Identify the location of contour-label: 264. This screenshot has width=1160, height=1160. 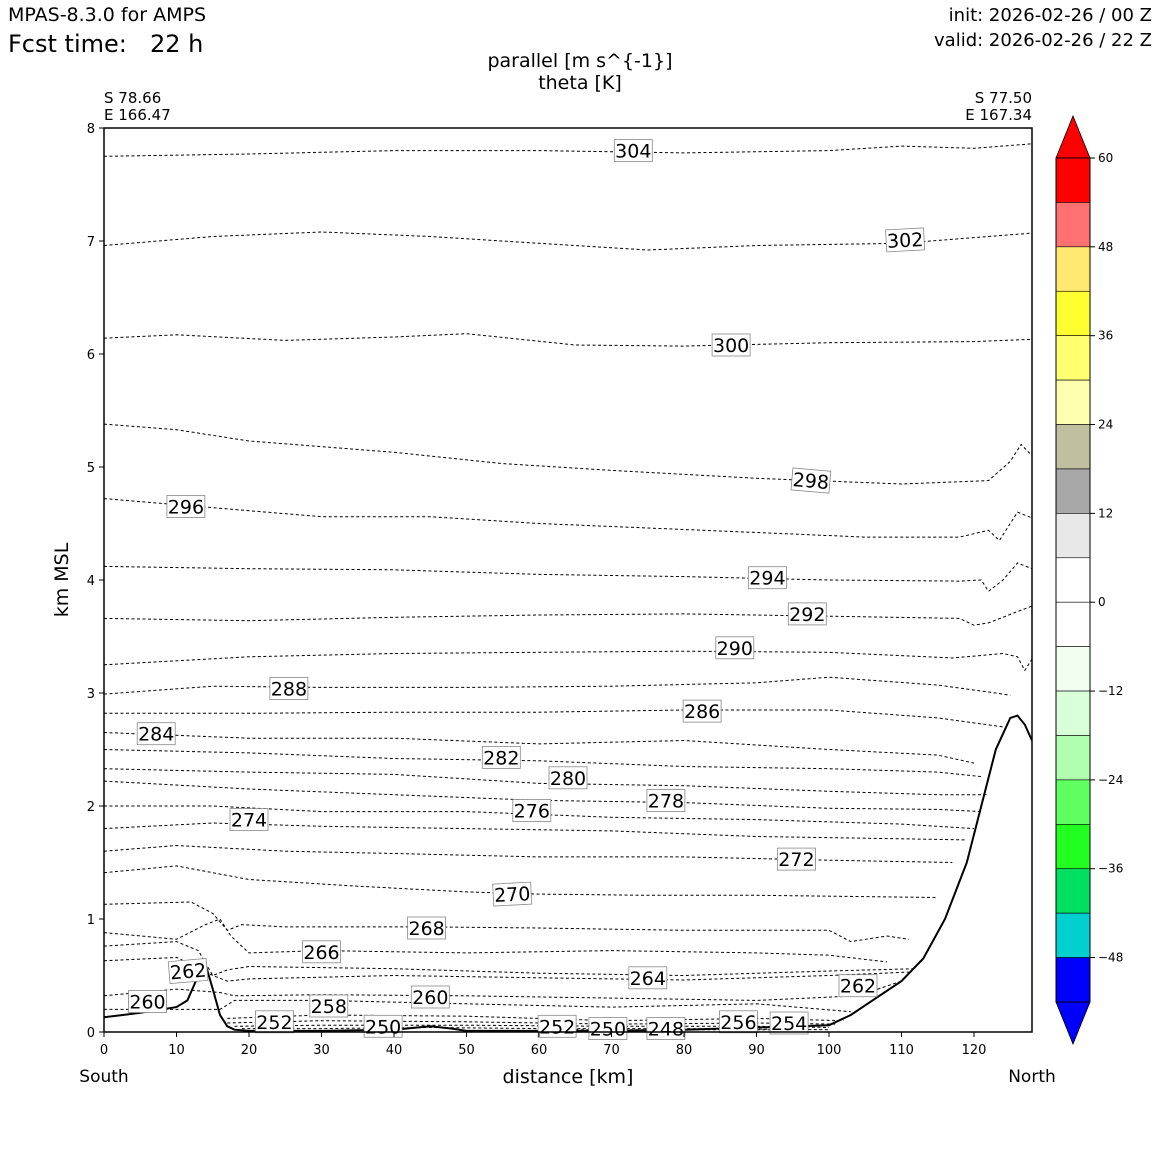
(648, 978).